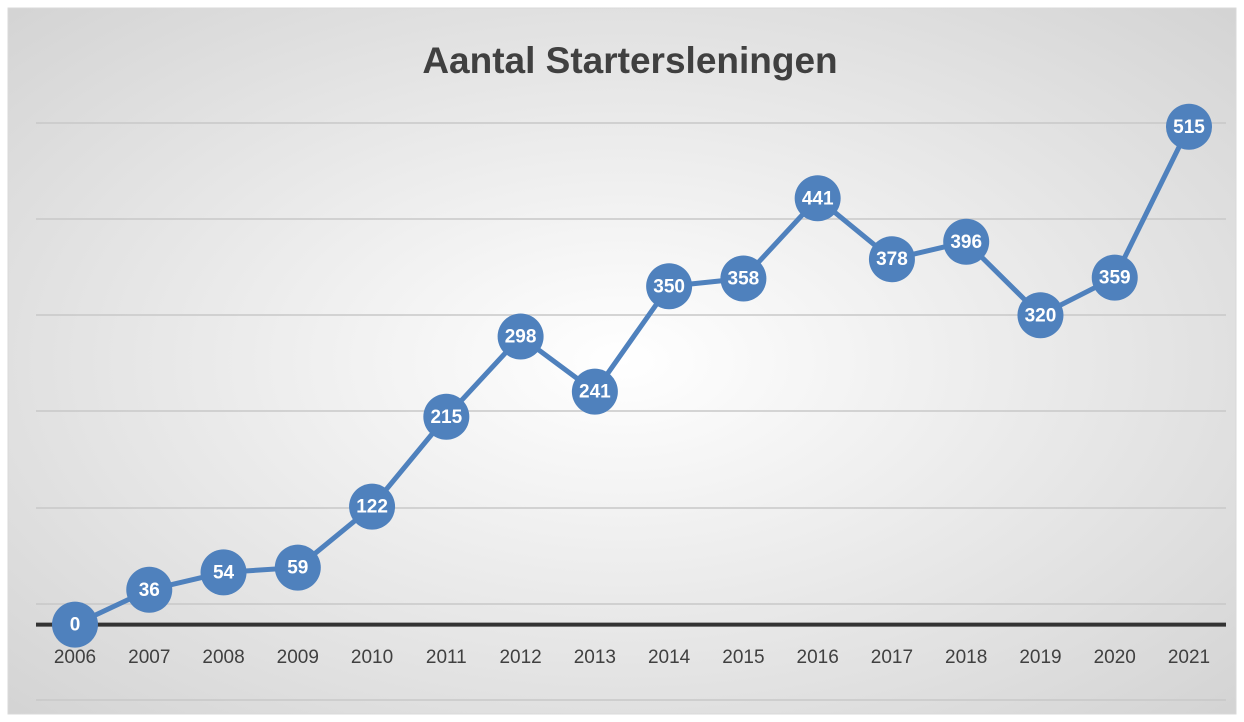  I want to click on data-label: 215, so click(446, 417).